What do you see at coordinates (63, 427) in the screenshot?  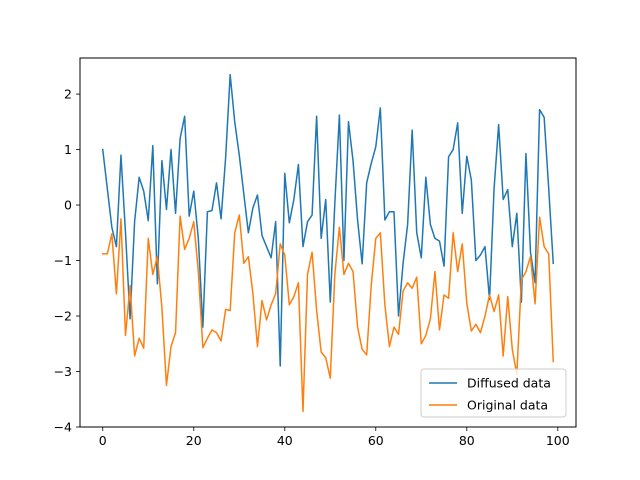 I see `y-tick-label: −4` at bounding box center [63, 427].